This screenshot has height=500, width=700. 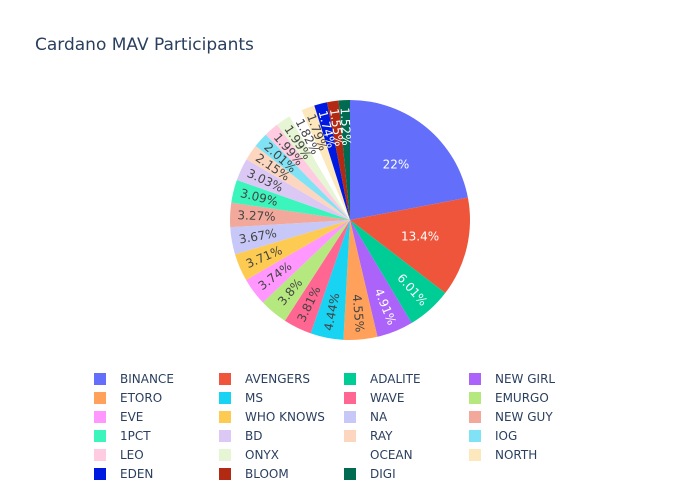 I want to click on legend-label-avengers: AVENGERS, so click(x=277, y=379).